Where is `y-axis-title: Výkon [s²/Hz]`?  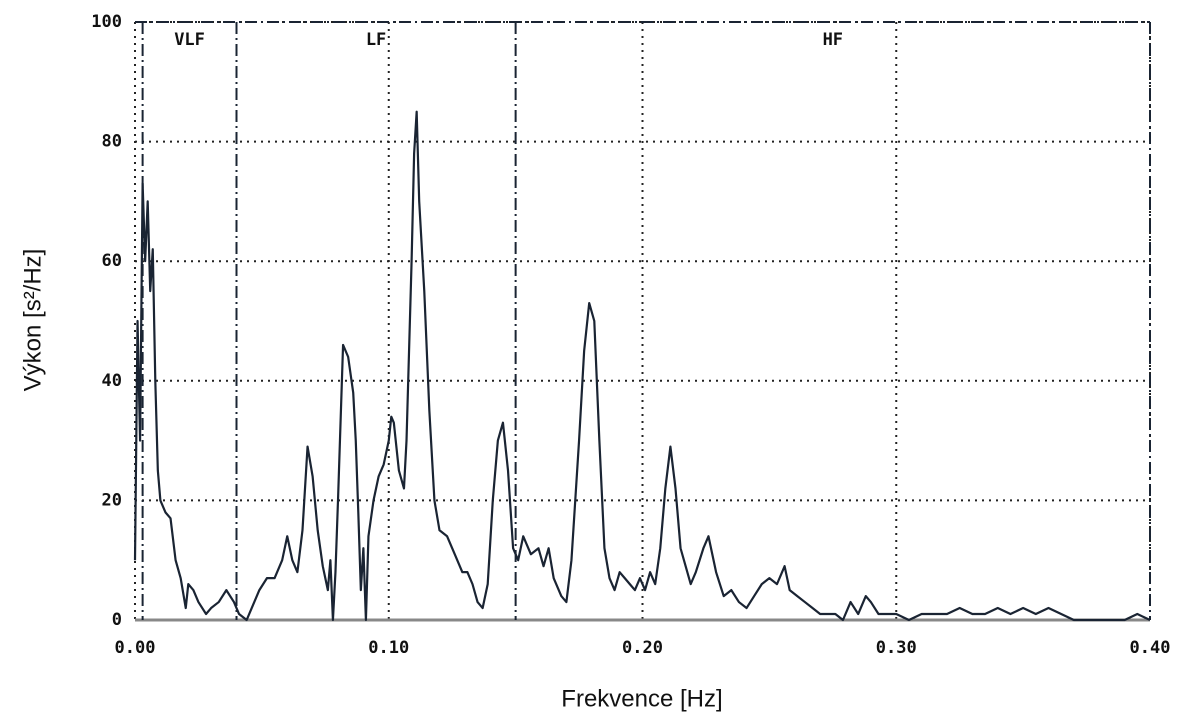 y-axis-title: Výkon [s²/Hz] is located at coordinates (32, 320).